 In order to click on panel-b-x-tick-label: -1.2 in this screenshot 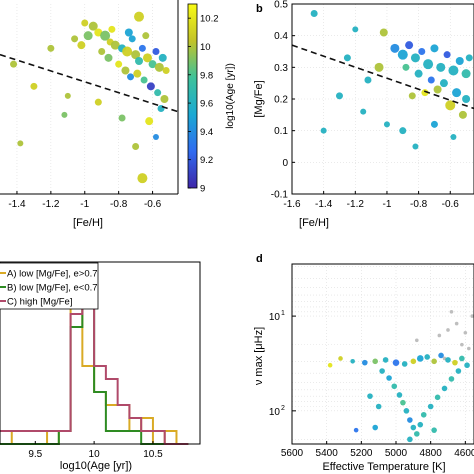, I will do `click(356, 204)`.